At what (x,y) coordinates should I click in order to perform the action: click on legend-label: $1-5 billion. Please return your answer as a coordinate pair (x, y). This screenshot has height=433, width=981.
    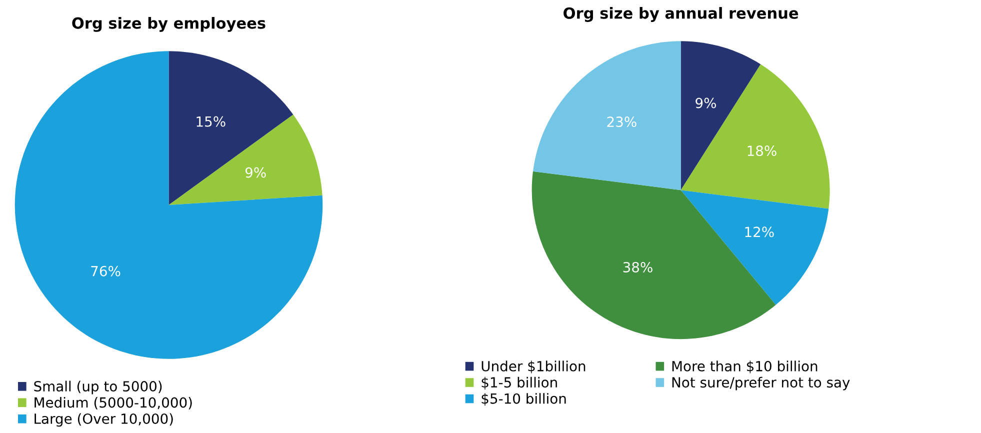
    Looking at the image, I should click on (519, 383).